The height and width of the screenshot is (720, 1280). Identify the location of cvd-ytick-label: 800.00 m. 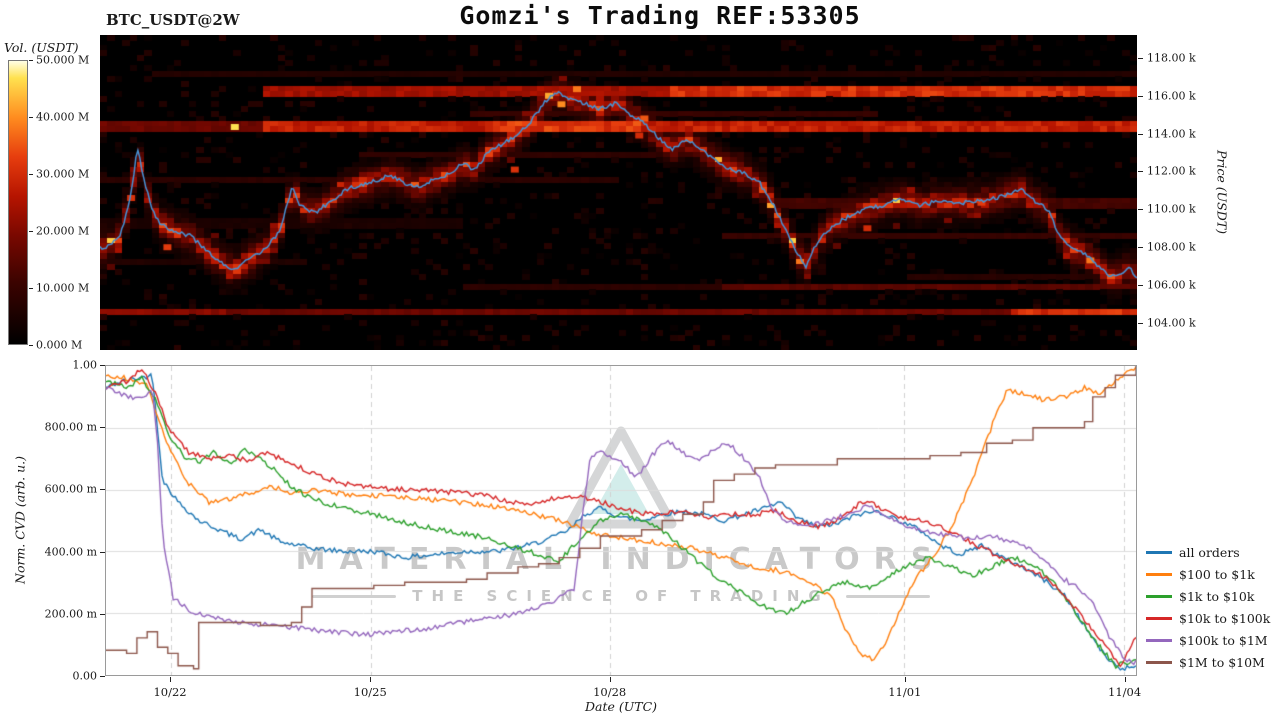
(70, 427).